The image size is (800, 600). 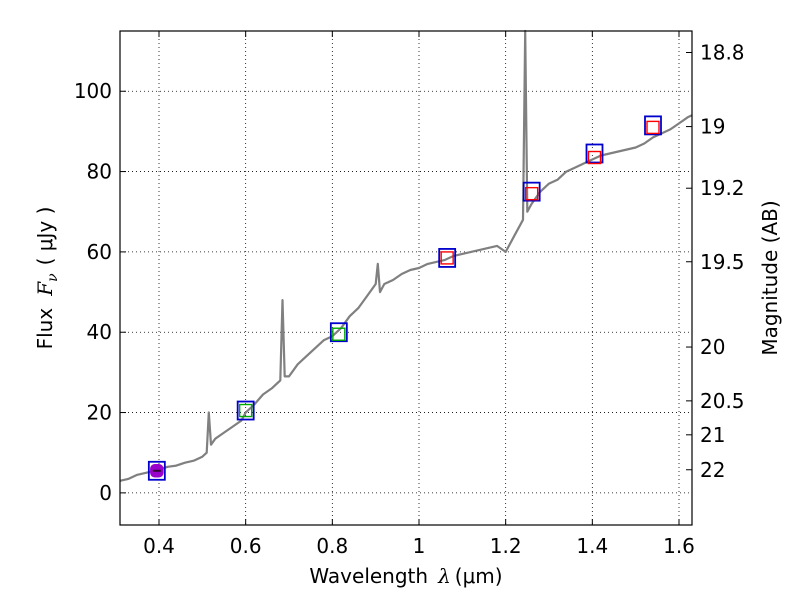 I want to click on magnitude-tick-label: 19.5, so click(x=722, y=262).